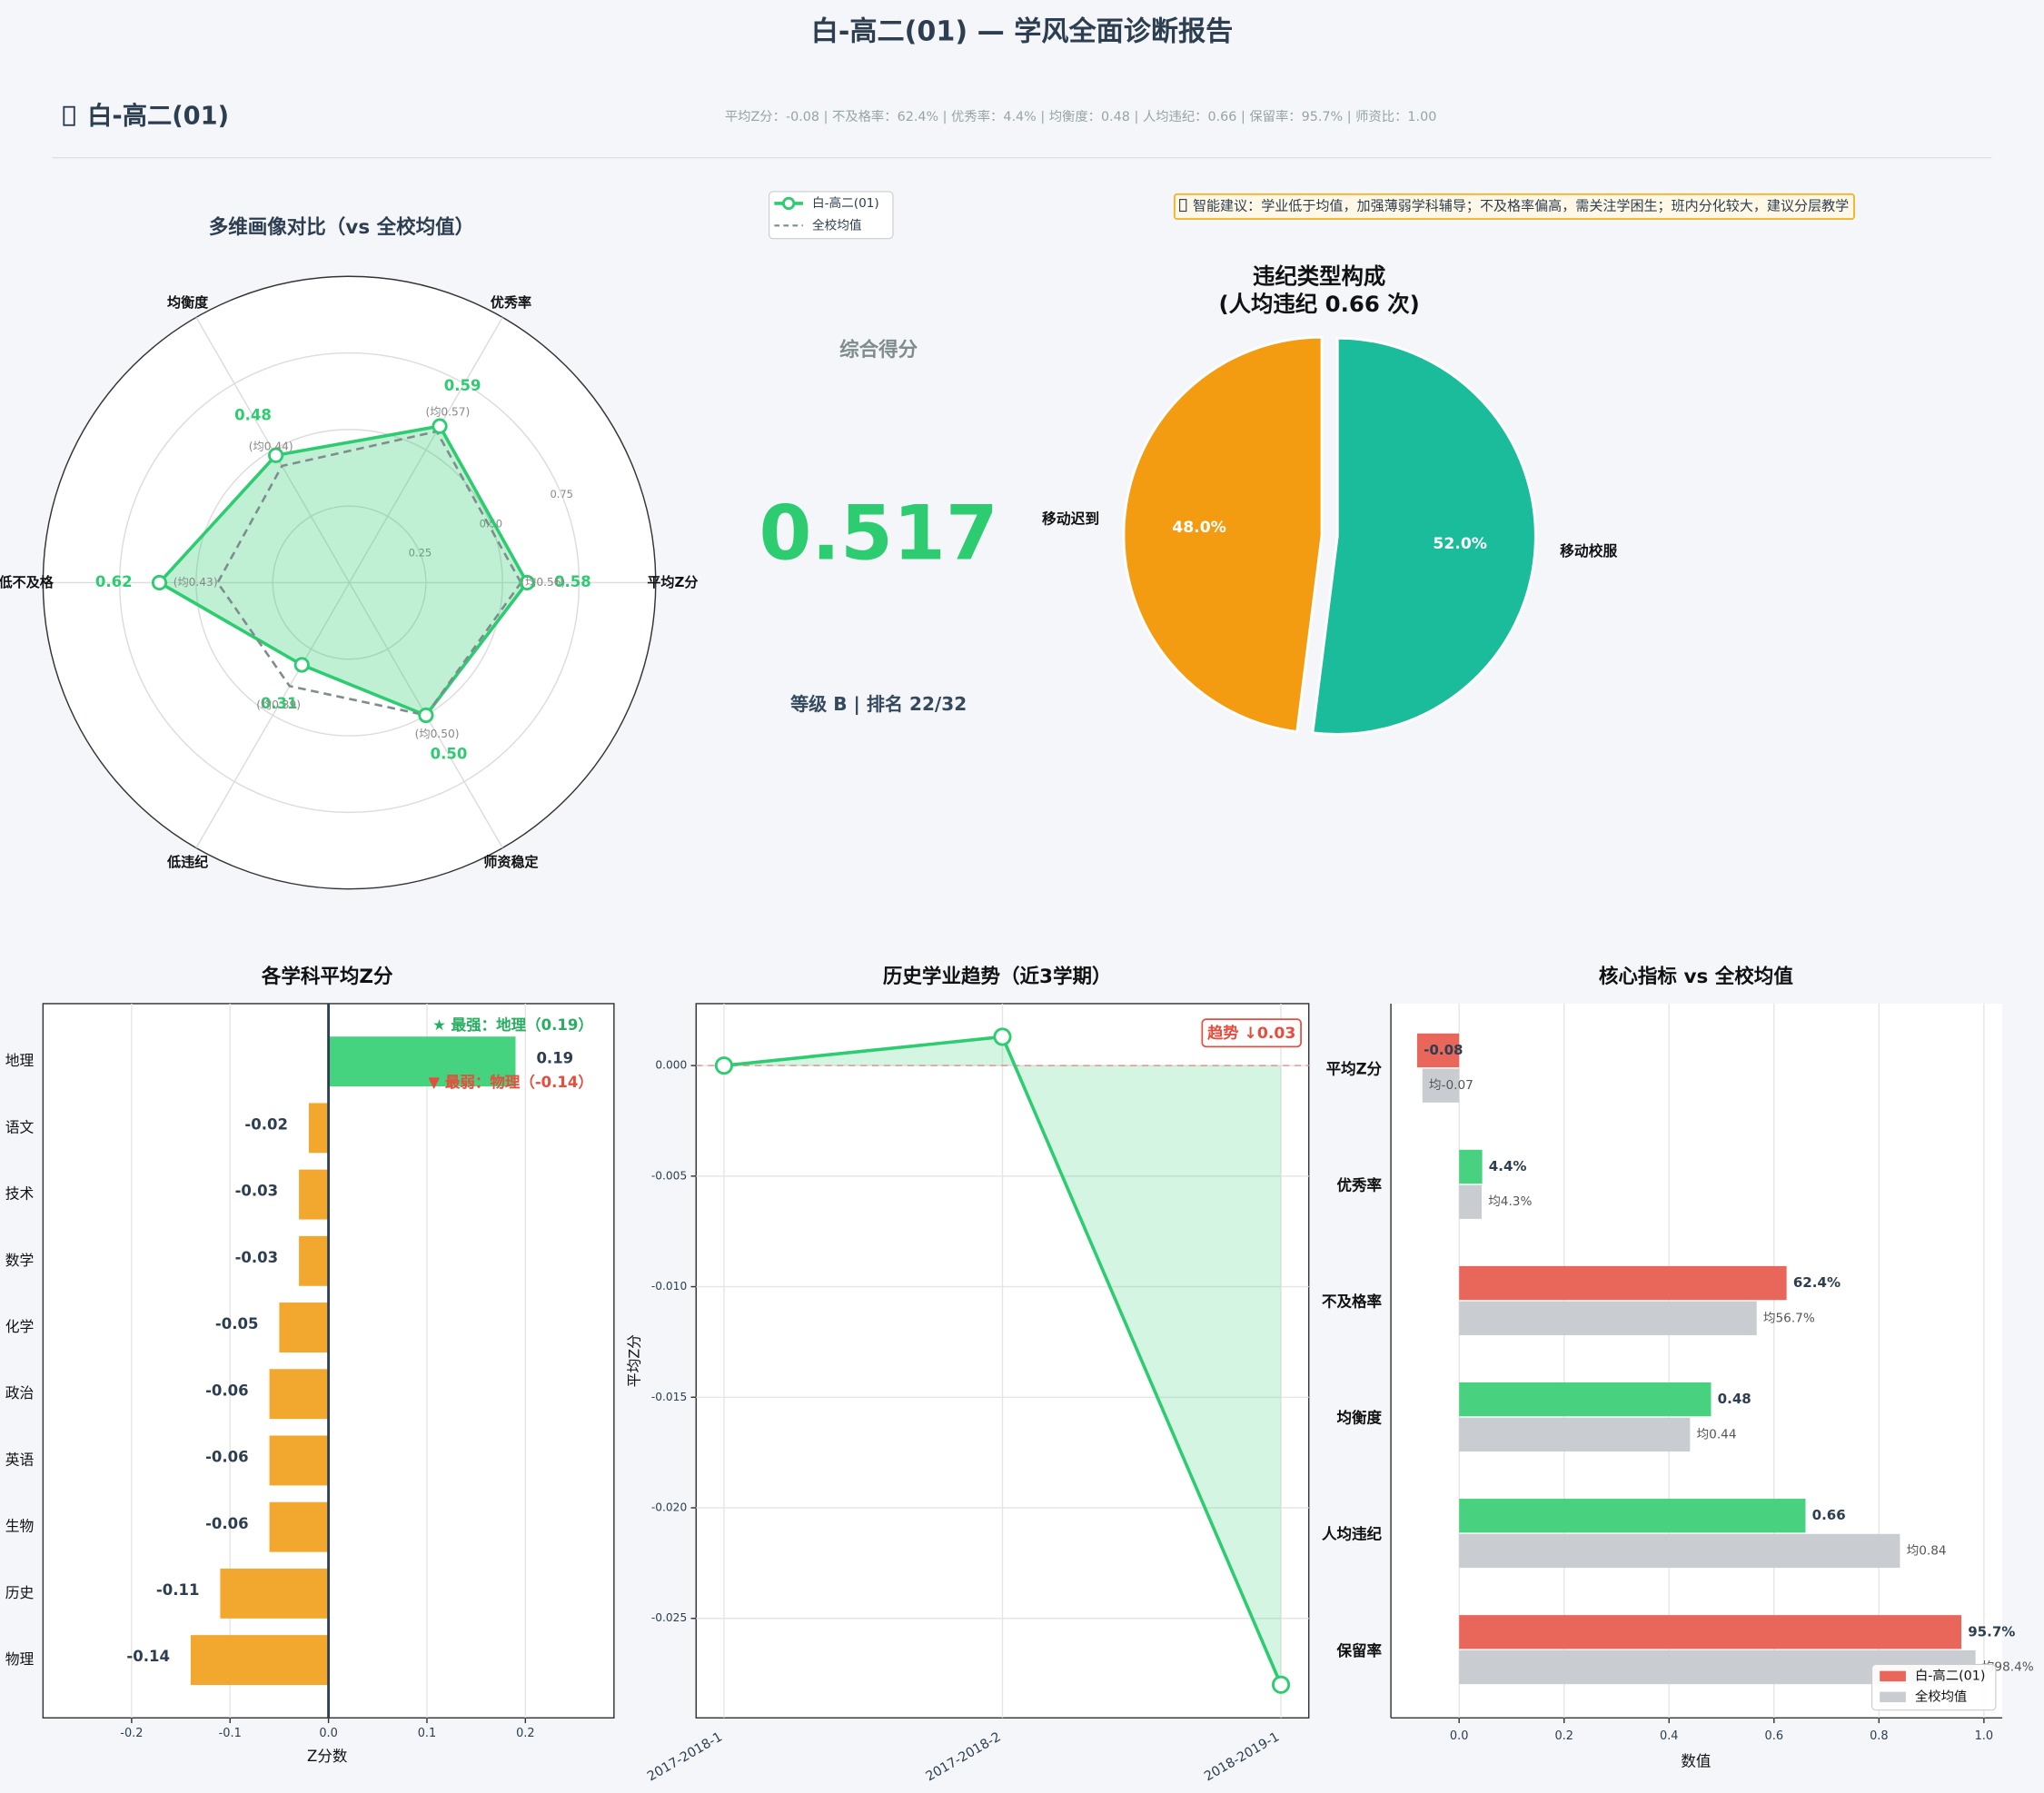  What do you see at coordinates (266, 1124) in the screenshot?
I see `value-label: -0.02` at bounding box center [266, 1124].